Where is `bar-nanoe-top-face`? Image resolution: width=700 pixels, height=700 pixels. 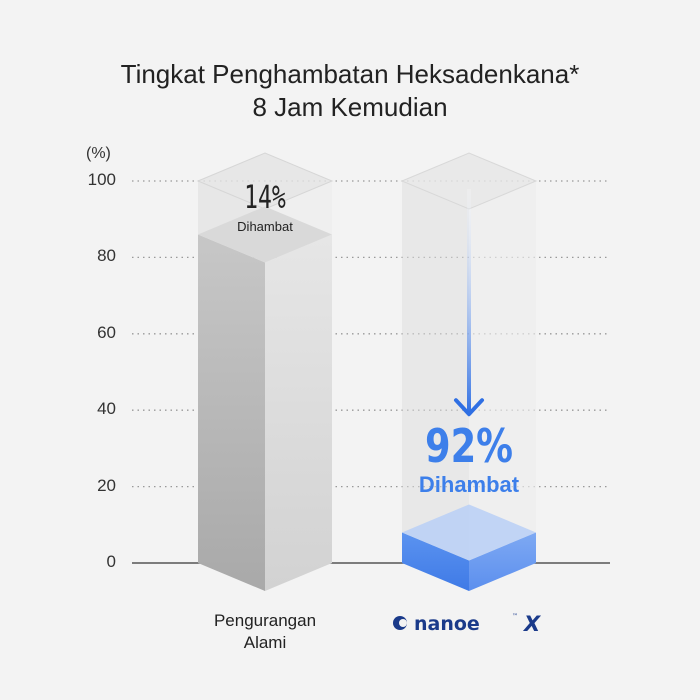 bar-nanoe-top-face is located at coordinates (469, 532).